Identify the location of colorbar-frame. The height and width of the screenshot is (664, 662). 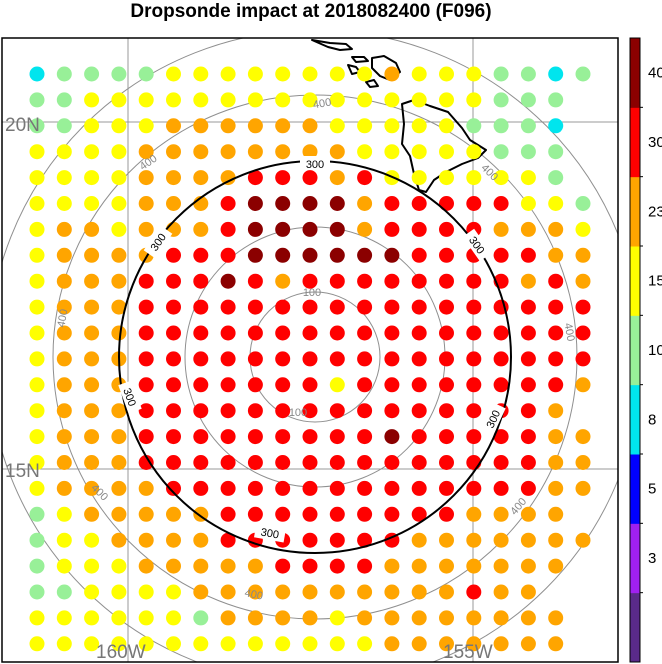
(635, 350).